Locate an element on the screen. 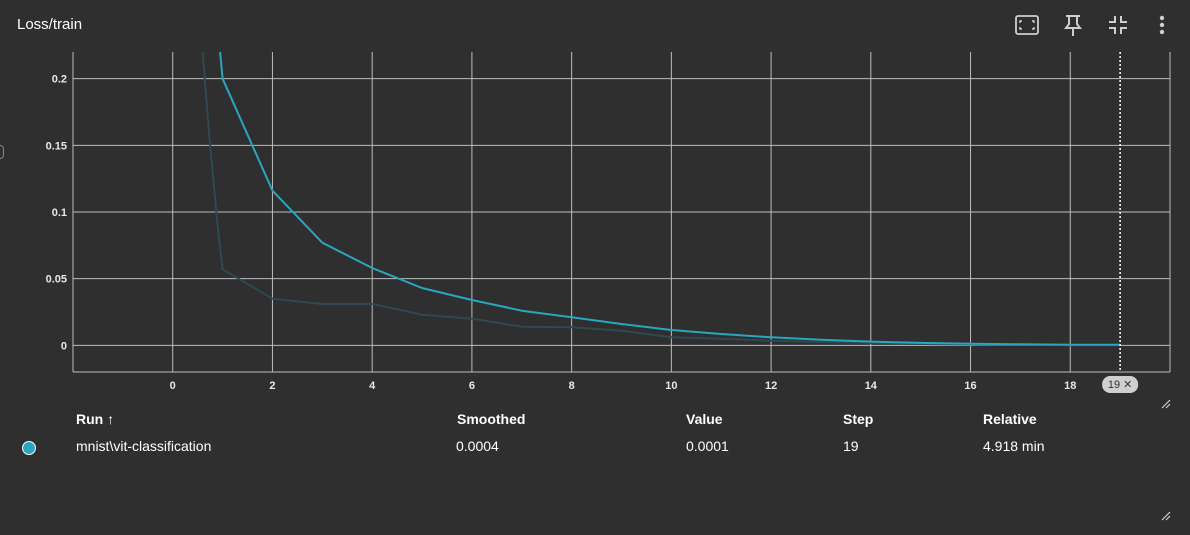 Image resolution: width=1190 pixels, height=535 pixels. more-vert-icon is located at coordinates (1162, 25).